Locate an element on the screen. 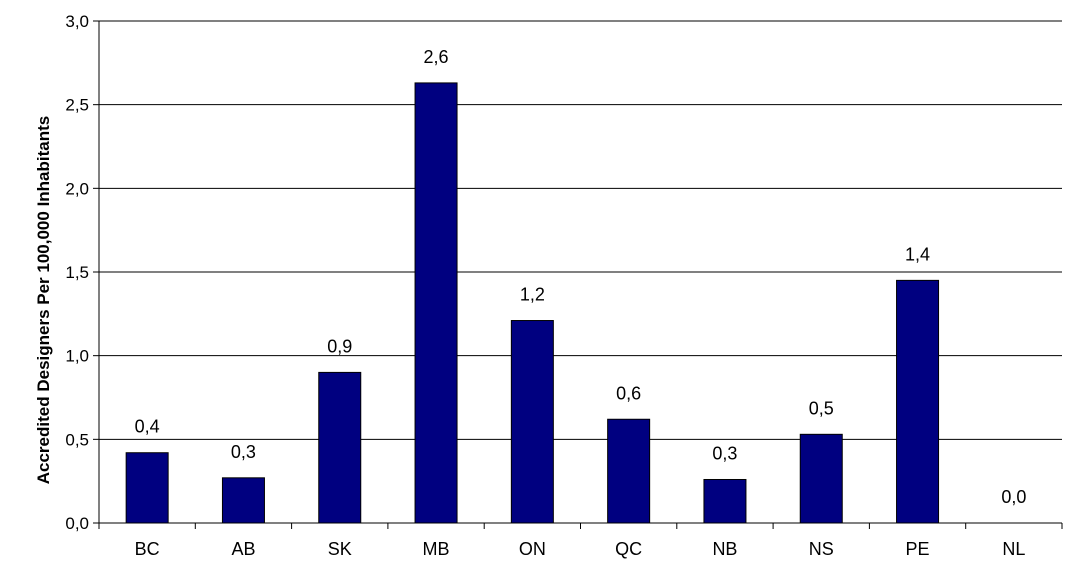 Image resolution: width=1066 pixels, height=573 pixels. x-tick-label: NL is located at coordinates (1013, 549).